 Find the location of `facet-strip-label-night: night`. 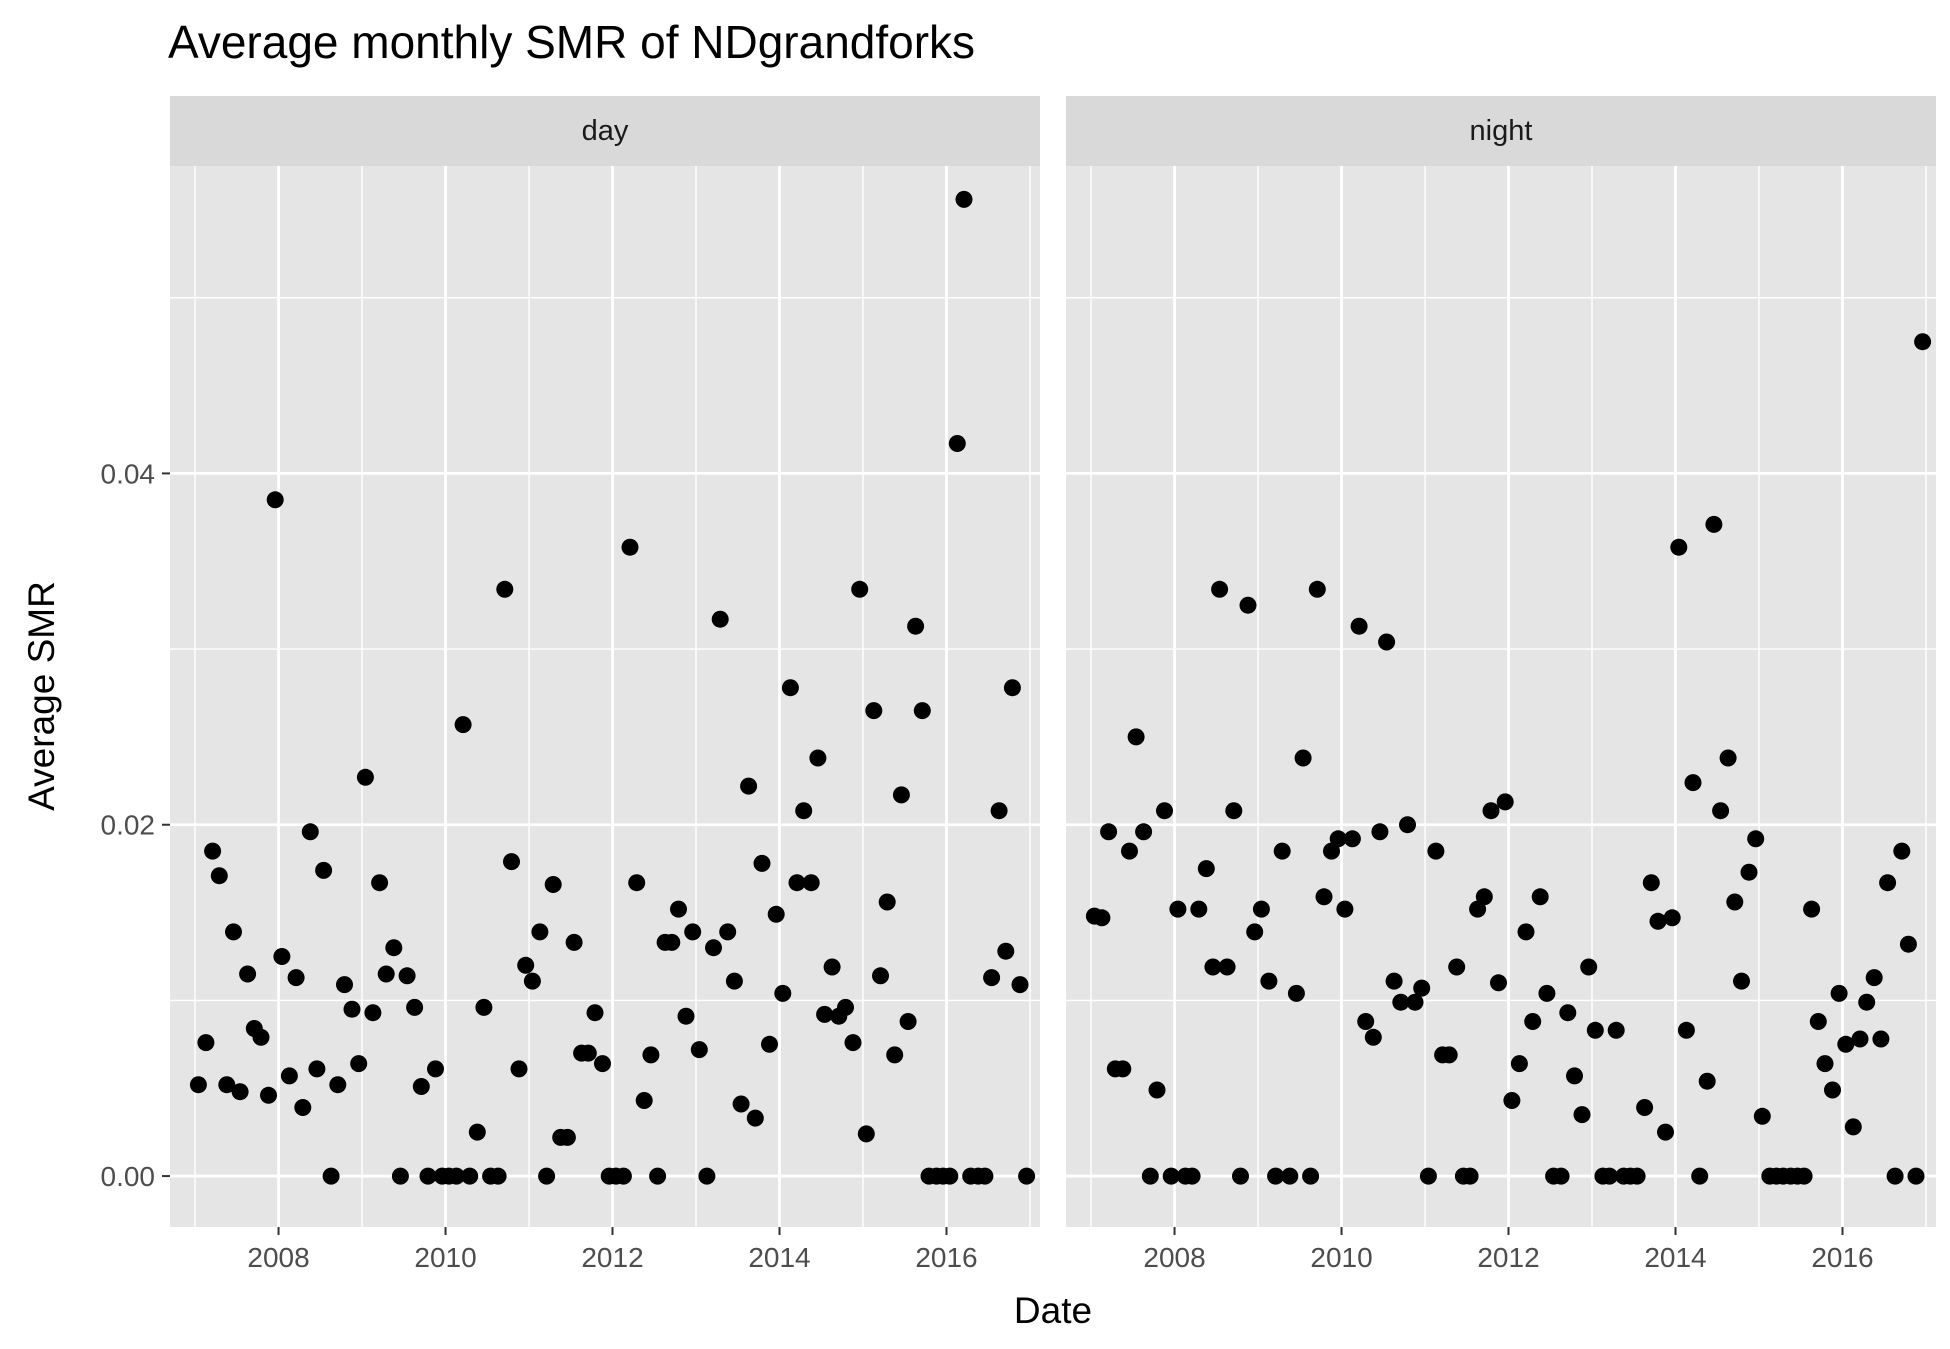

facet-strip-label-night: night is located at coordinates (1501, 131).